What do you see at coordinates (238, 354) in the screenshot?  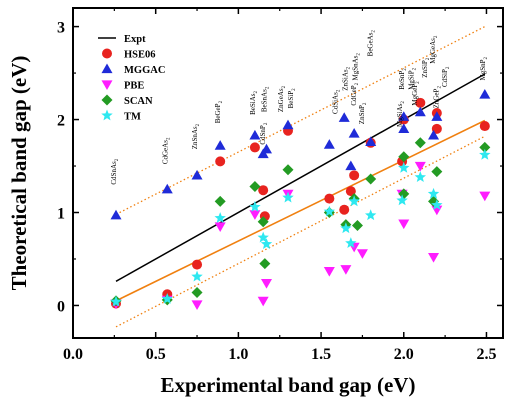 I see `x-tick-label: 1.0` at bounding box center [238, 354].